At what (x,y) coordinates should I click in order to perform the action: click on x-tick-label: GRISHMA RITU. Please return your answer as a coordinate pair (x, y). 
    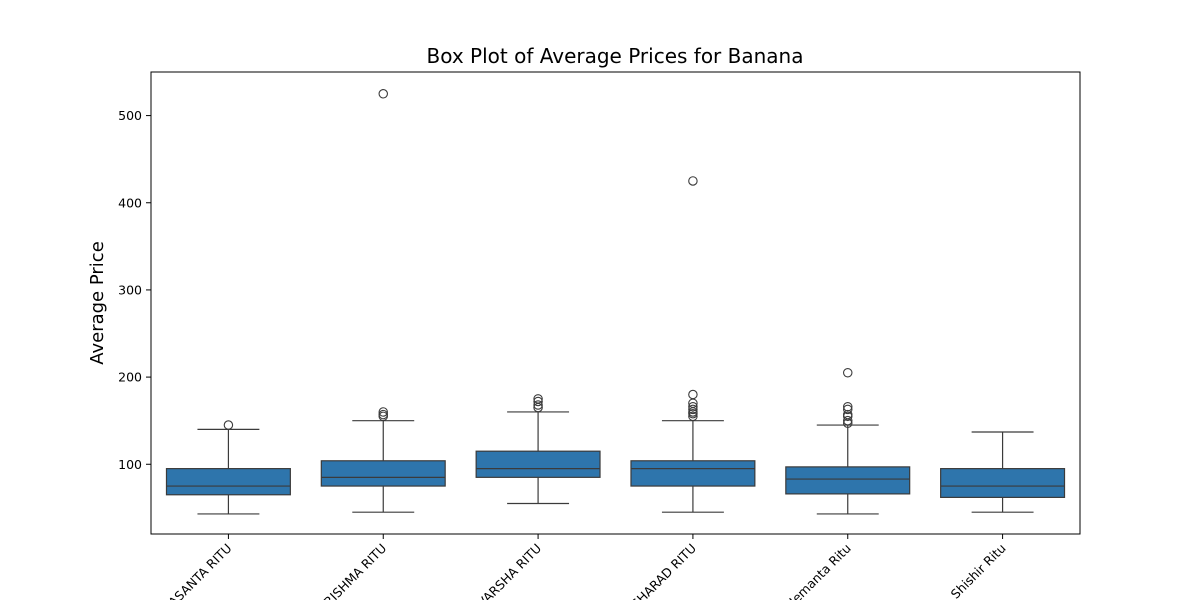
    Looking at the image, I should click on (352, 570).